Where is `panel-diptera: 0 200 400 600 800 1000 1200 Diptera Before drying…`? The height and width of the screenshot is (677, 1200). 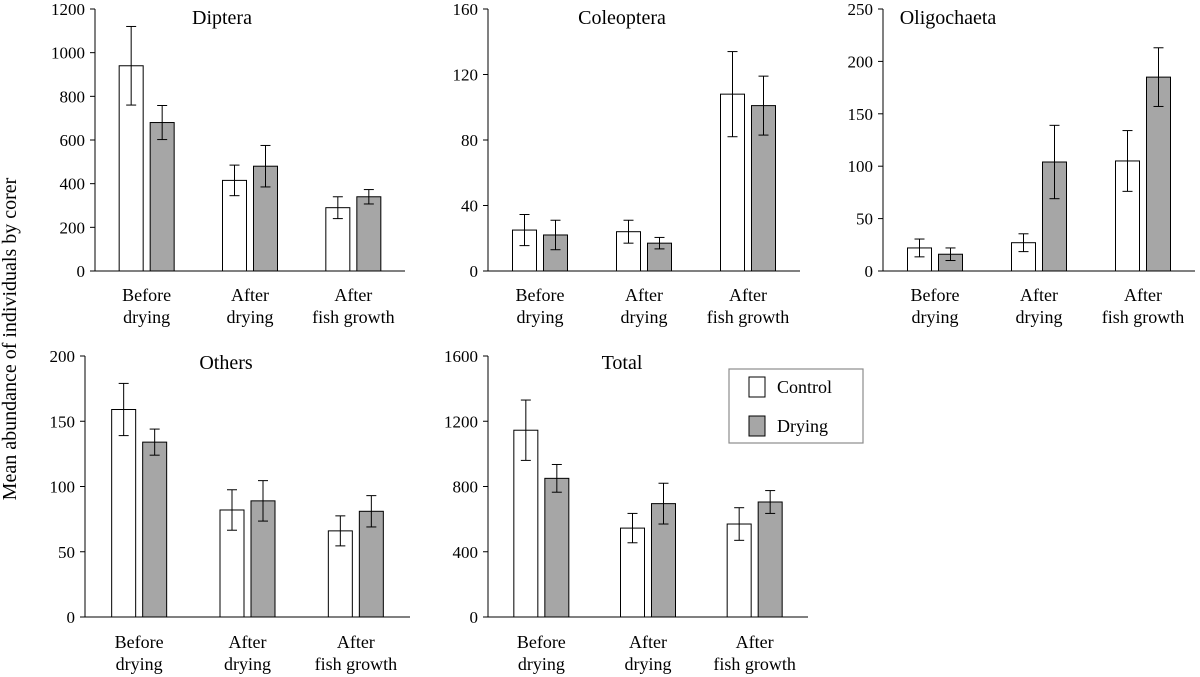
panel-diptera: 0 200 400 600 800 1000 1200 Diptera Before drying… is located at coordinates (228, 163).